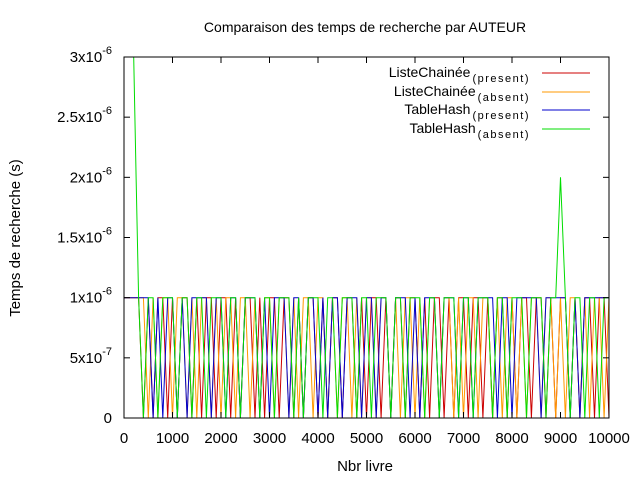 The image size is (640, 480). Describe the element at coordinates (86, 177) in the screenshot. I see `y-tick-label-base: 2x10` at that location.